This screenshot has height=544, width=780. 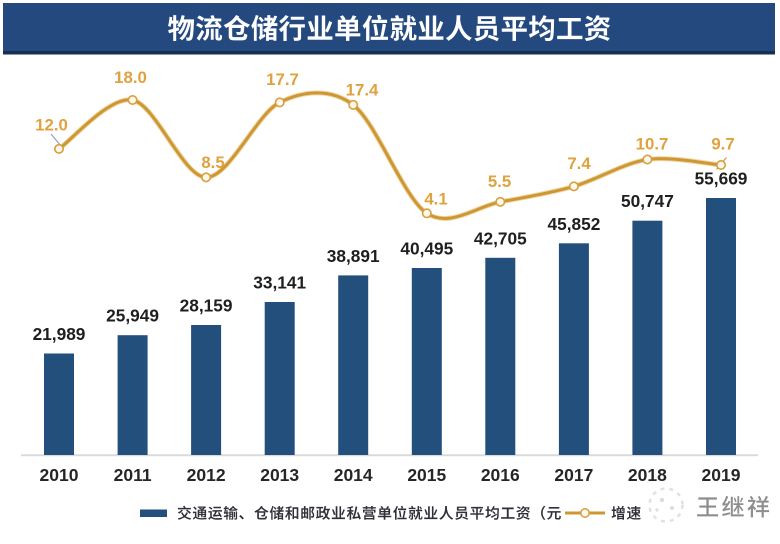 What do you see at coordinates (206, 306) in the screenshot?
I see `svg-text: 28,159` at bounding box center [206, 306].